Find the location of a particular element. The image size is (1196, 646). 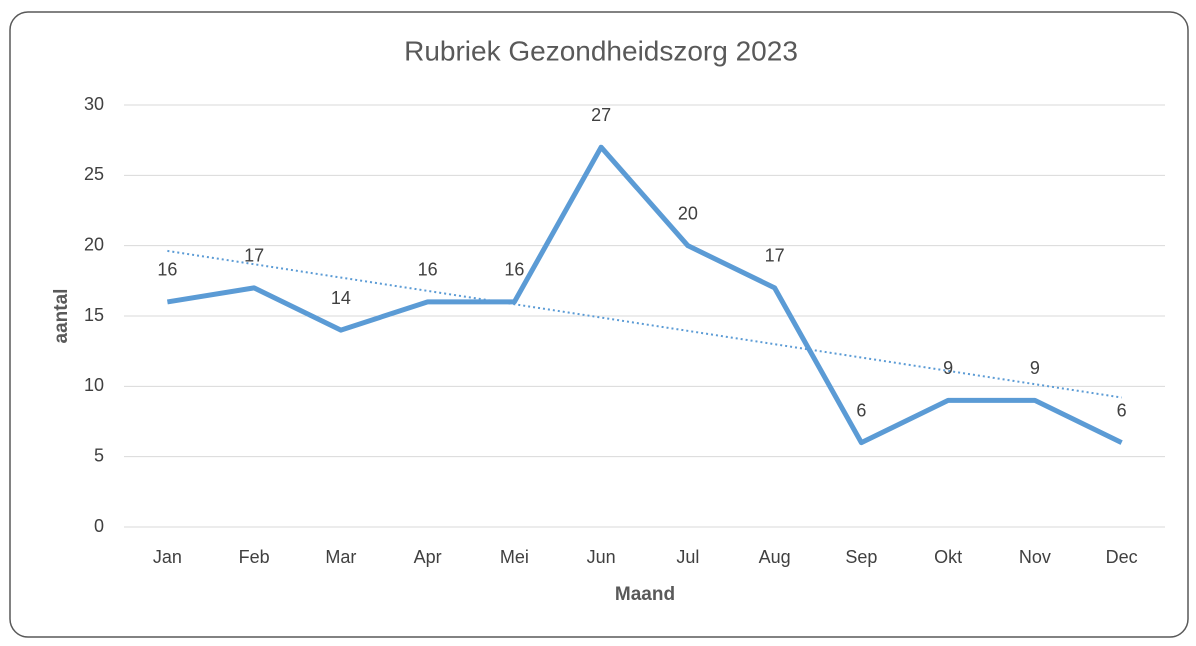

x-tick-label: Dec is located at coordinates (1122, 557).